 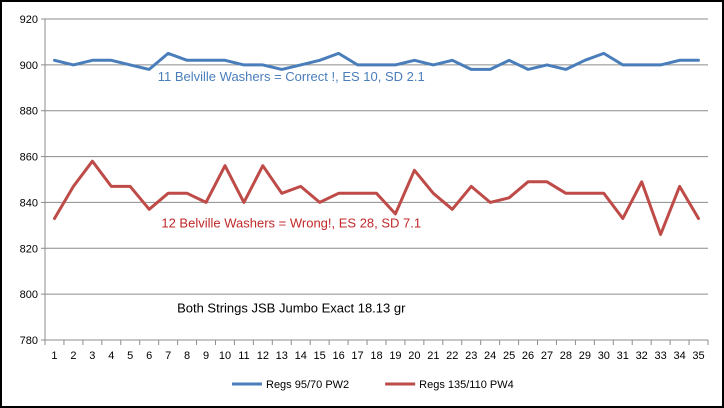 I want to click on y-tick-label: 920, so click(x=29, y=20).